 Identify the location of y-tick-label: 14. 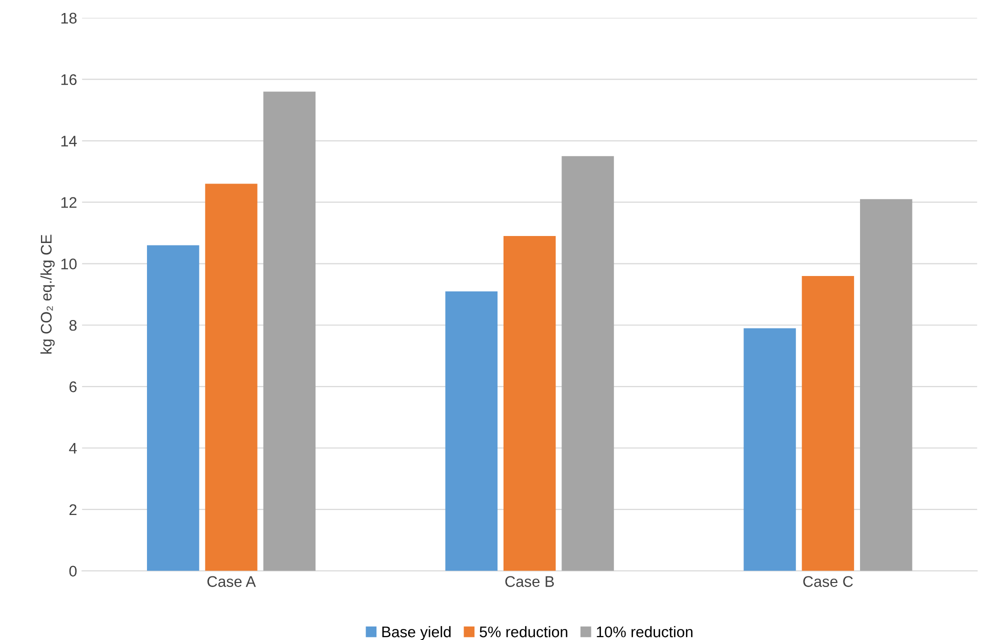
(69, 141).